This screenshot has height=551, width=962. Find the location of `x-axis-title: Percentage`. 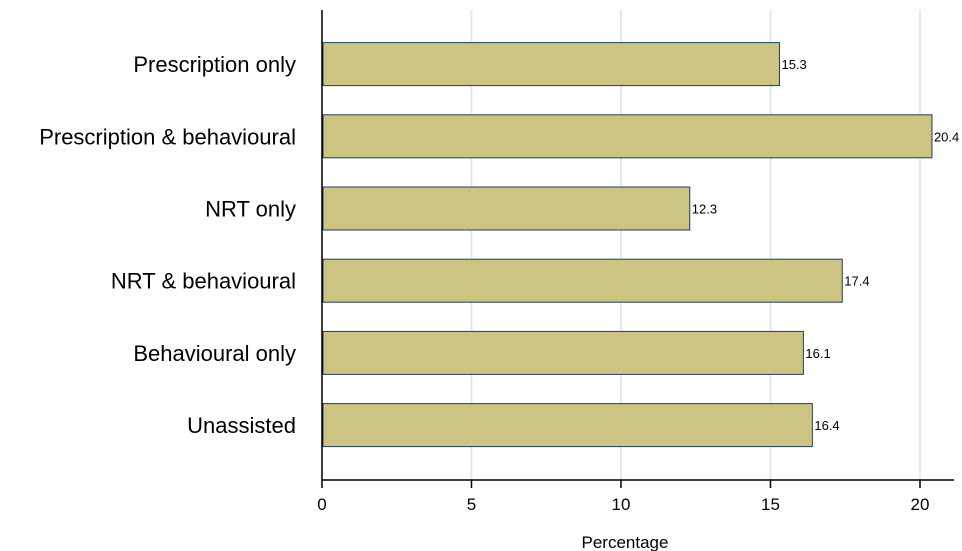

x-axis-title: Percentage is located at coordinates (625, 542).